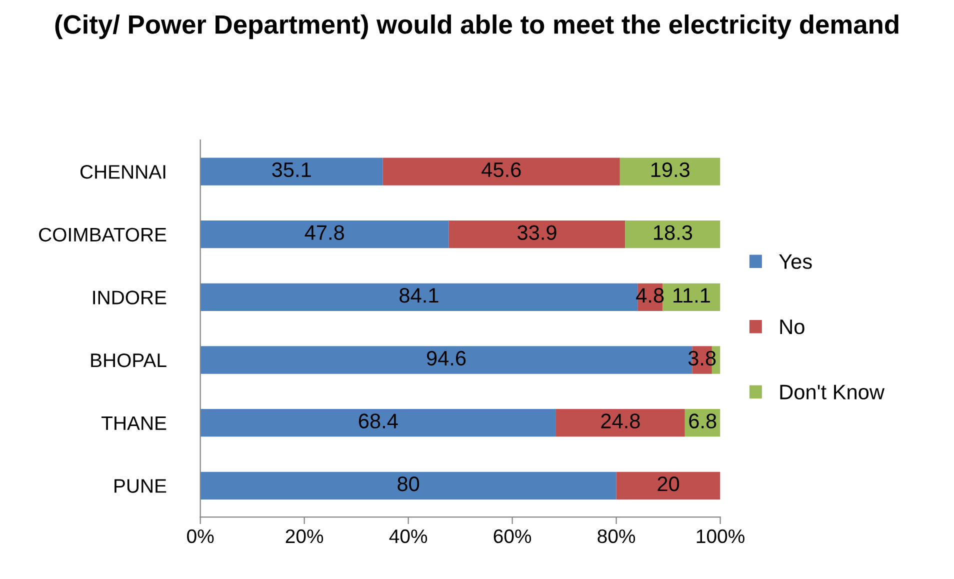 The image size is (954, 579). Describe the element at coordinates (134, 423) in the screenshot. I see `y-tick-label: THANE` at that location.